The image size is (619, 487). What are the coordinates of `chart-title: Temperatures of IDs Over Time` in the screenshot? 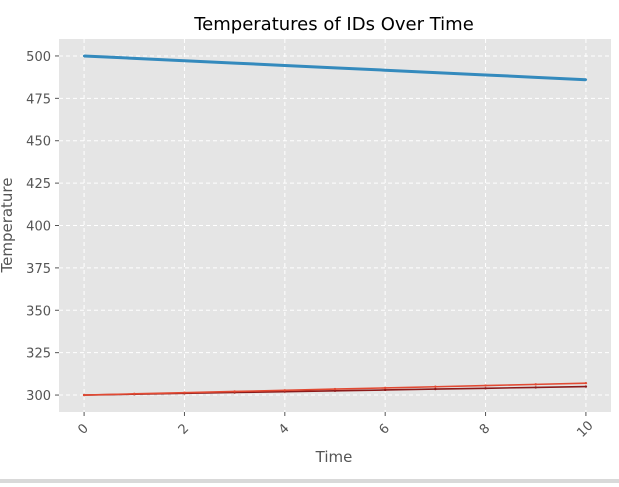 It's located at (333, 24).